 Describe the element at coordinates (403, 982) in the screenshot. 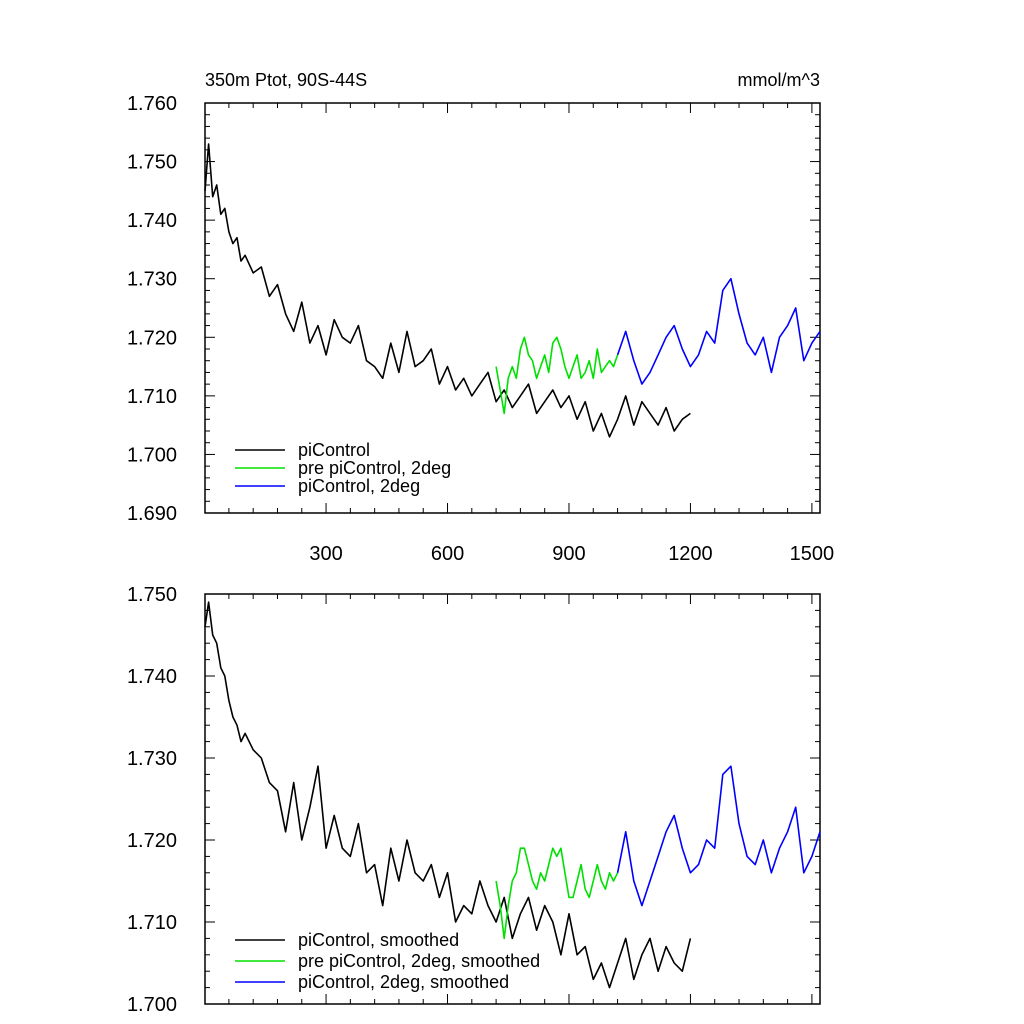

I see `legend-label: piControl, 2deg, smoothed` at that location.